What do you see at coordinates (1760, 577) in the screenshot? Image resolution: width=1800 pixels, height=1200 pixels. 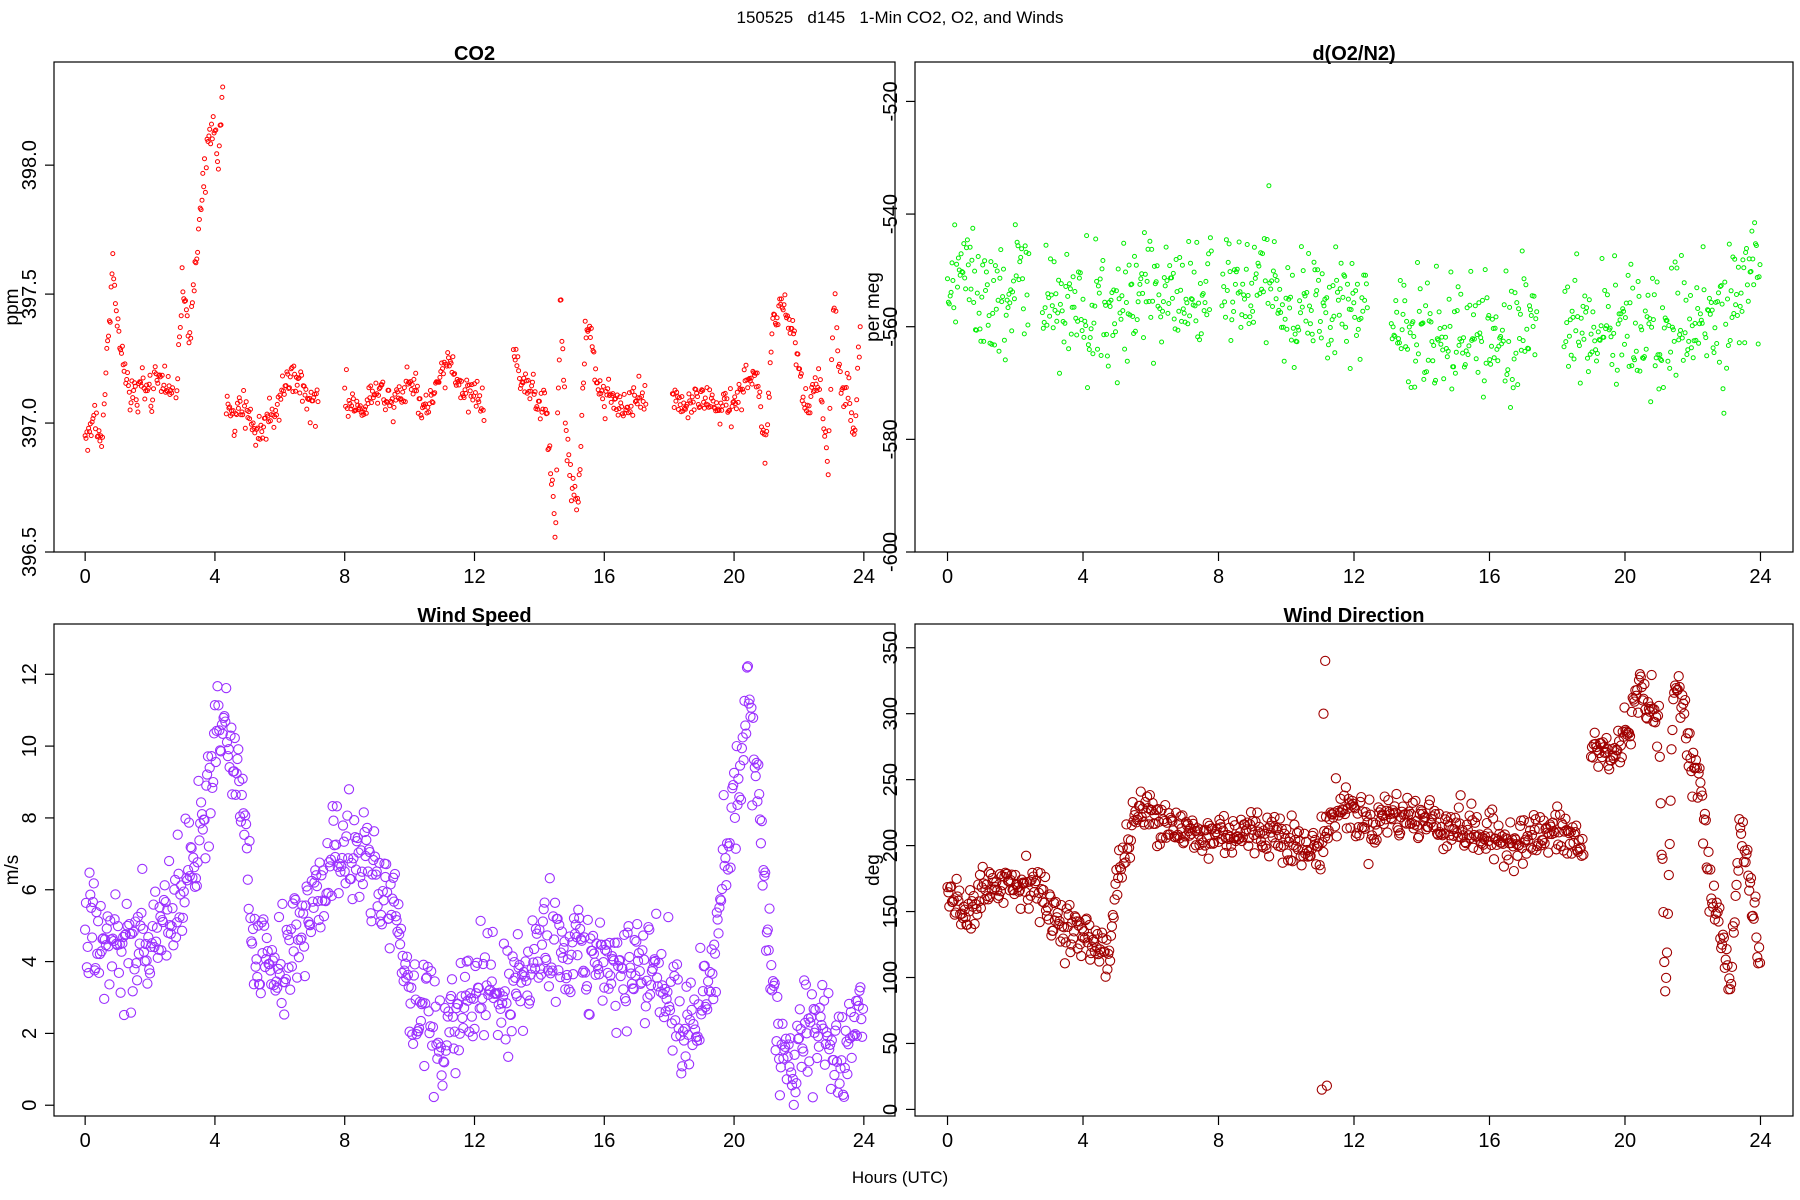 I see `o2-x-tick-label: 24` at bounding box center [1760, 577].